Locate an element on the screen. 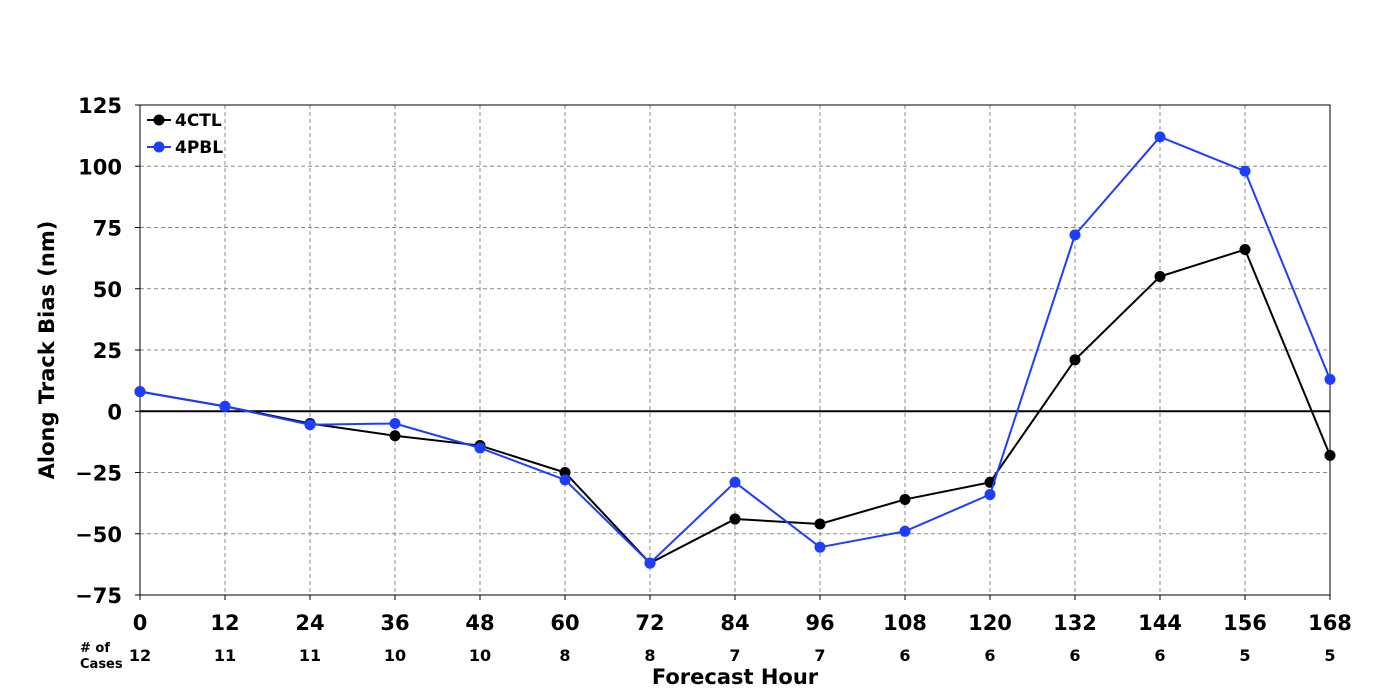  y-tick-label: −50 is located at coordinates (98, 535).